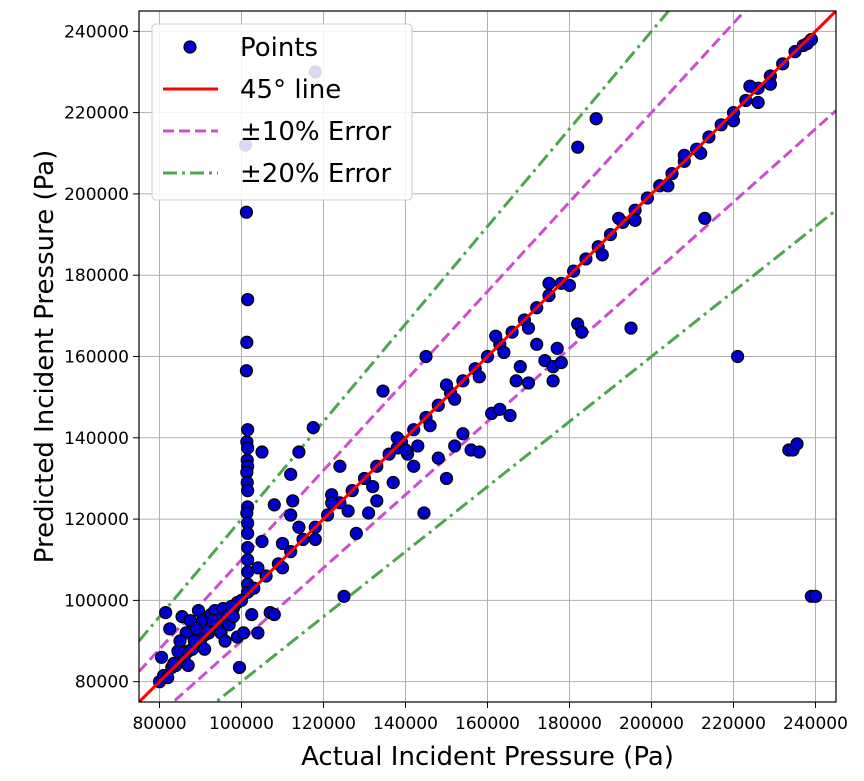  I want to click on legend-box, so click(282, 112).